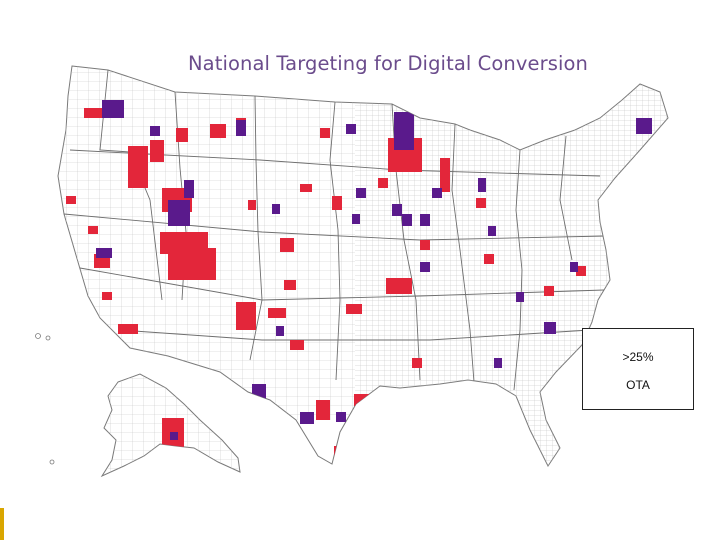 The image size is (720, 540). What do you see at coordinates (170, 425) in the screenshot?
I see `alaska-counties` at bounding box center [170, 425].